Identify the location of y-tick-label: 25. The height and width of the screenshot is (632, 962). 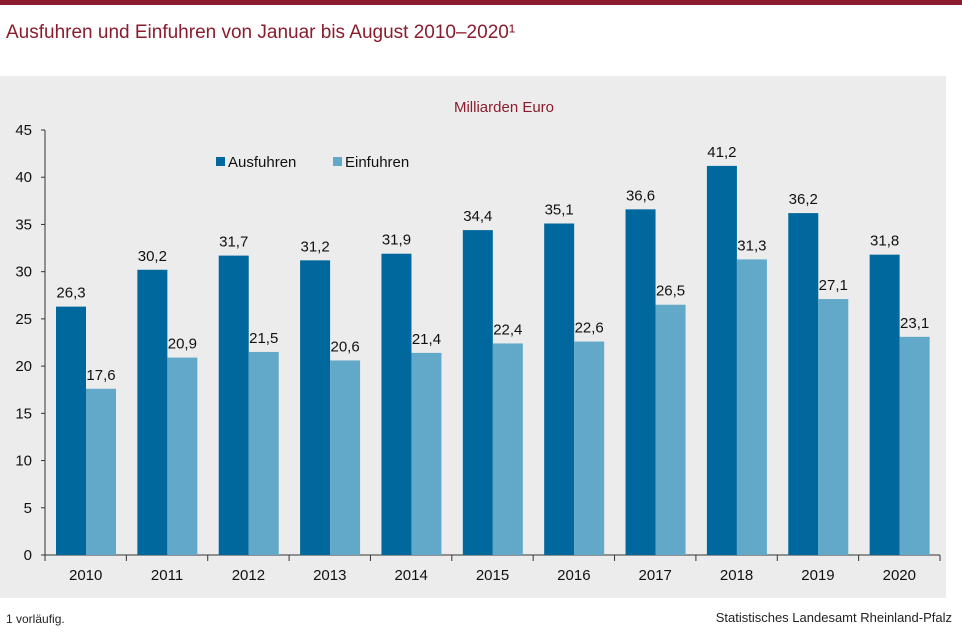
(23, 319).